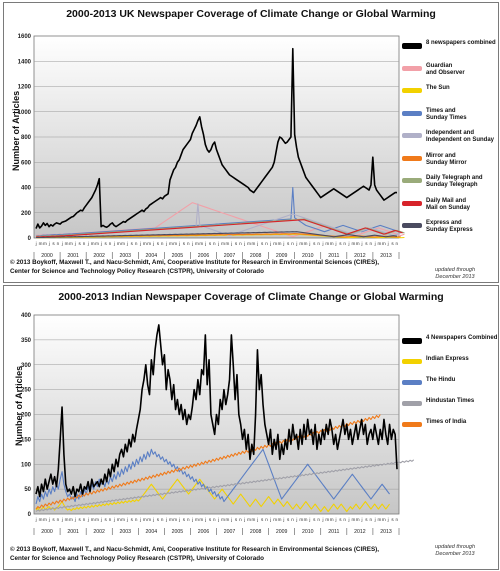  Describe the element at coordinates (282, 256) in the screenshot. I see `year-tick-label: 2009` at that location.